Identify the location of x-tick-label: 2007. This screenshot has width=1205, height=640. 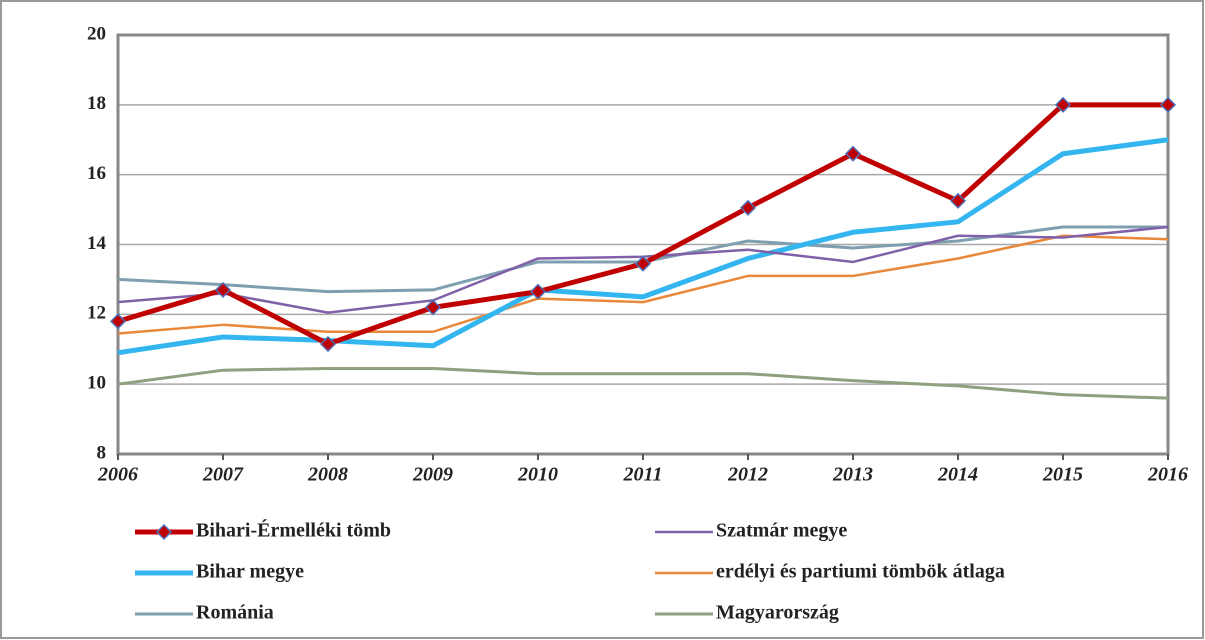
(223, 475).